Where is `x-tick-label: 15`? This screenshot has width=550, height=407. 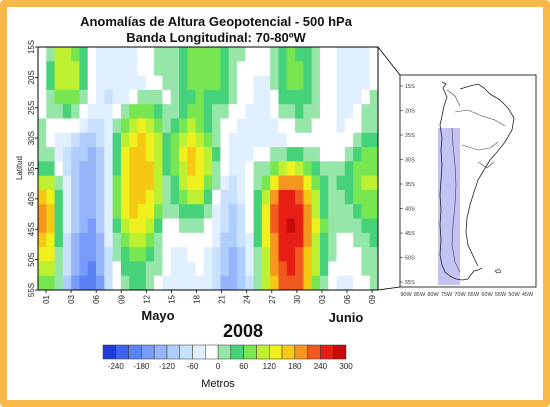
x-tick-label: 15 is located at coordinates (171, 298).